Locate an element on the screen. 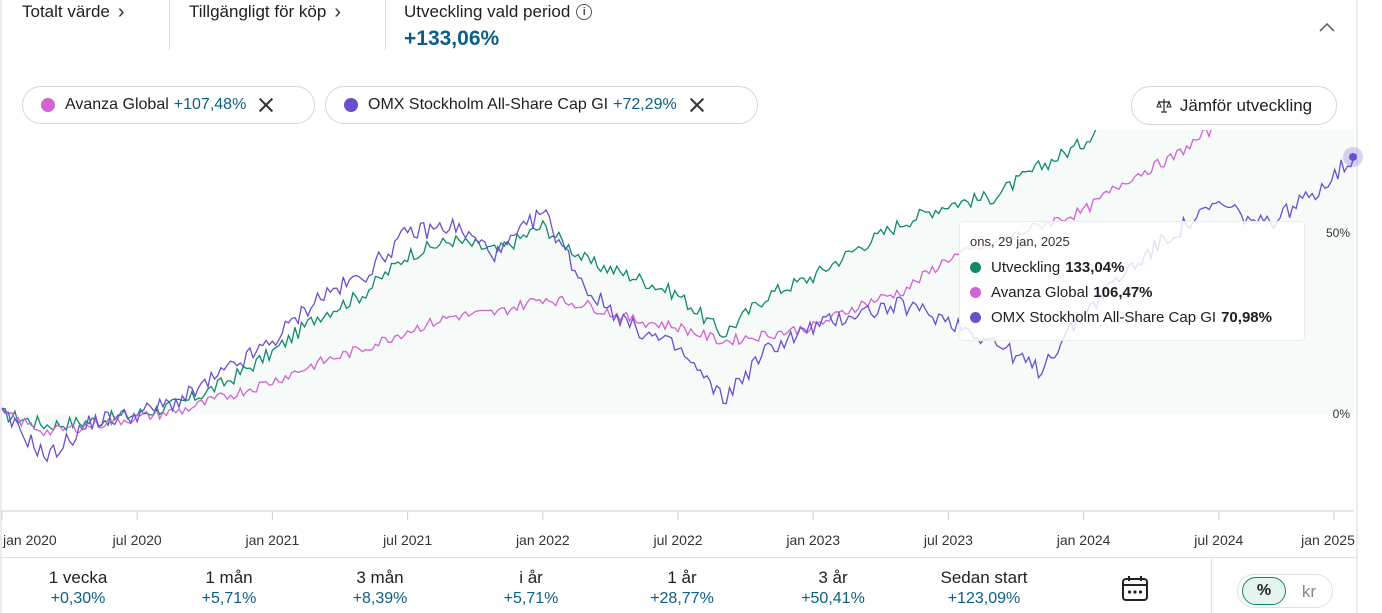  period-label: 3 mån is located at coordinates (380, 577).